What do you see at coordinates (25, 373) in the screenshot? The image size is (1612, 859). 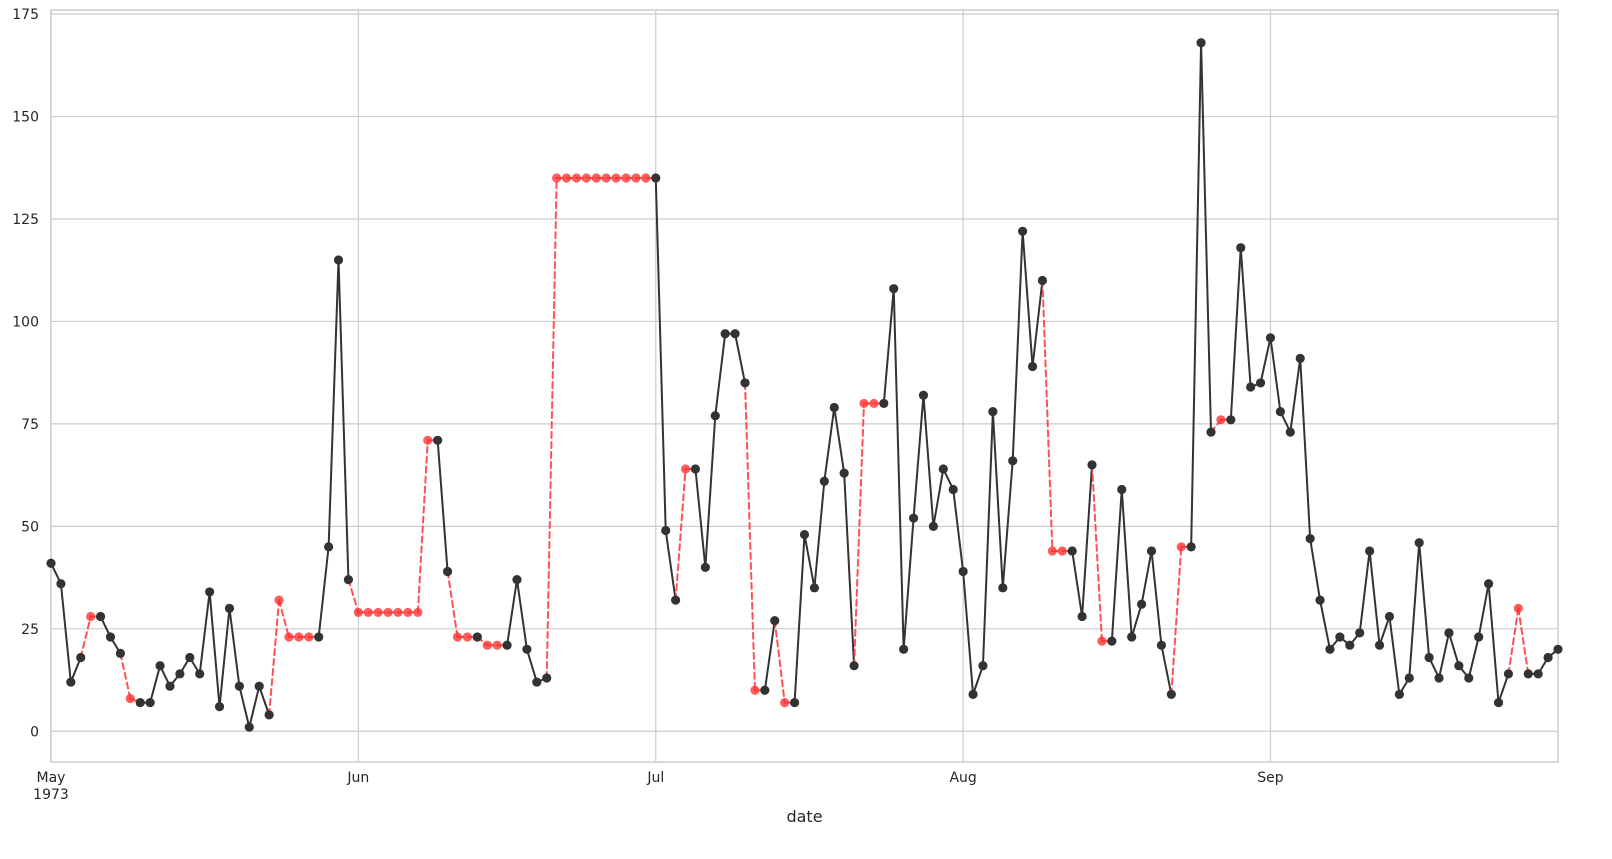 I see `y-tick-labels: 0 25 50 75 100 125 150 175` at bounding box center [25, 373].